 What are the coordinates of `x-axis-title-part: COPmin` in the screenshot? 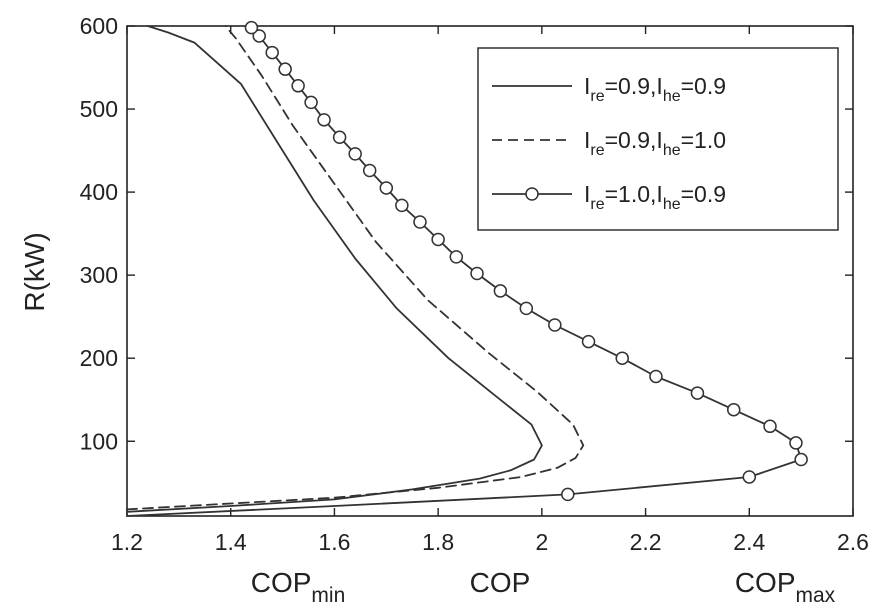 It's located at (298, 587).